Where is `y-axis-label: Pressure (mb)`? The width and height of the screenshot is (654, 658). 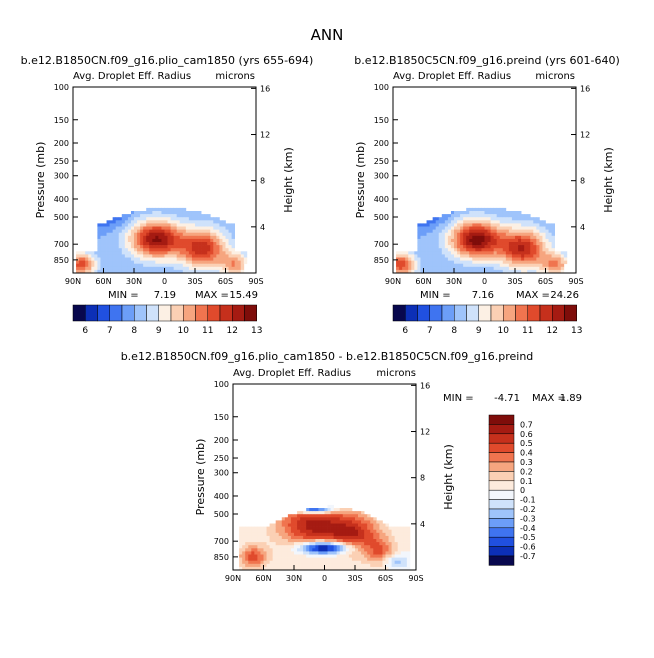 y-axis-label: Pressure (mb) is located at coordinates (200, 477).